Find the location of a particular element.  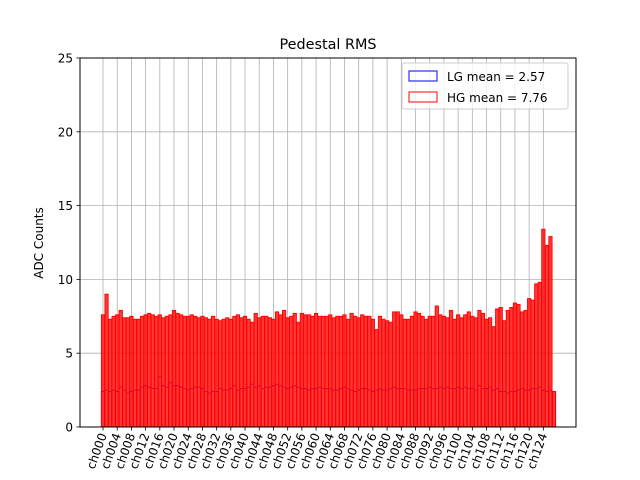

legend-swatch-lg is located at coordinates (423, 76).